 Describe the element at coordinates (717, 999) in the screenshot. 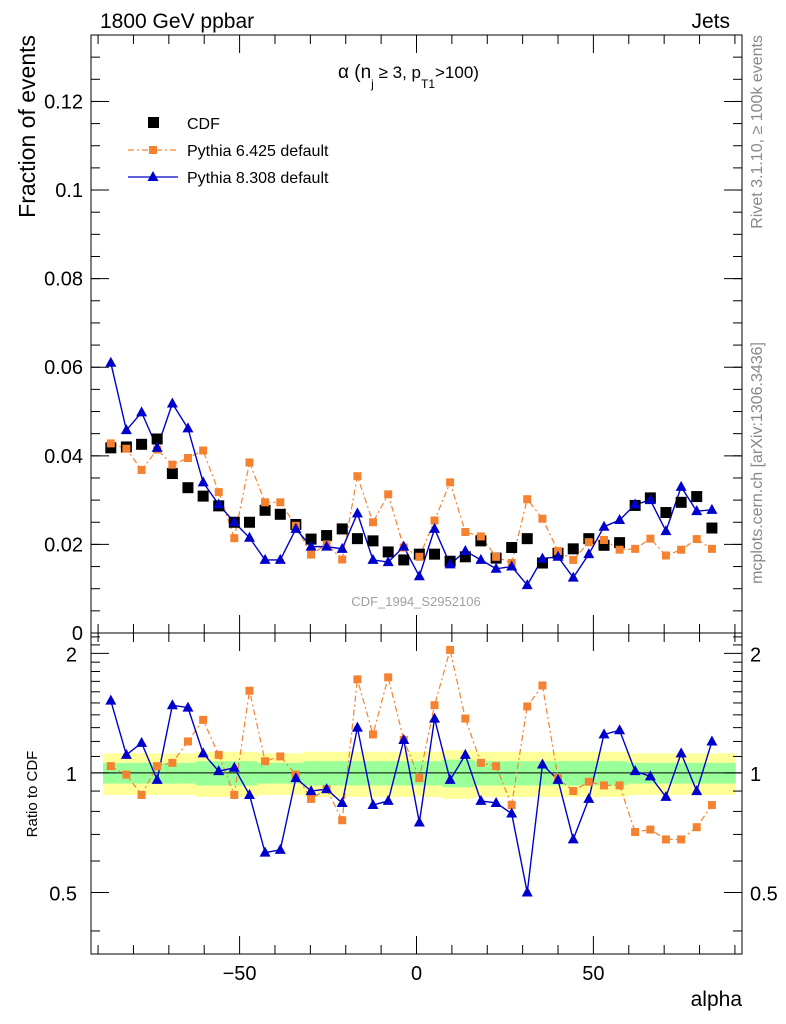

I see `ratio-xlabel: alpha` at that location.